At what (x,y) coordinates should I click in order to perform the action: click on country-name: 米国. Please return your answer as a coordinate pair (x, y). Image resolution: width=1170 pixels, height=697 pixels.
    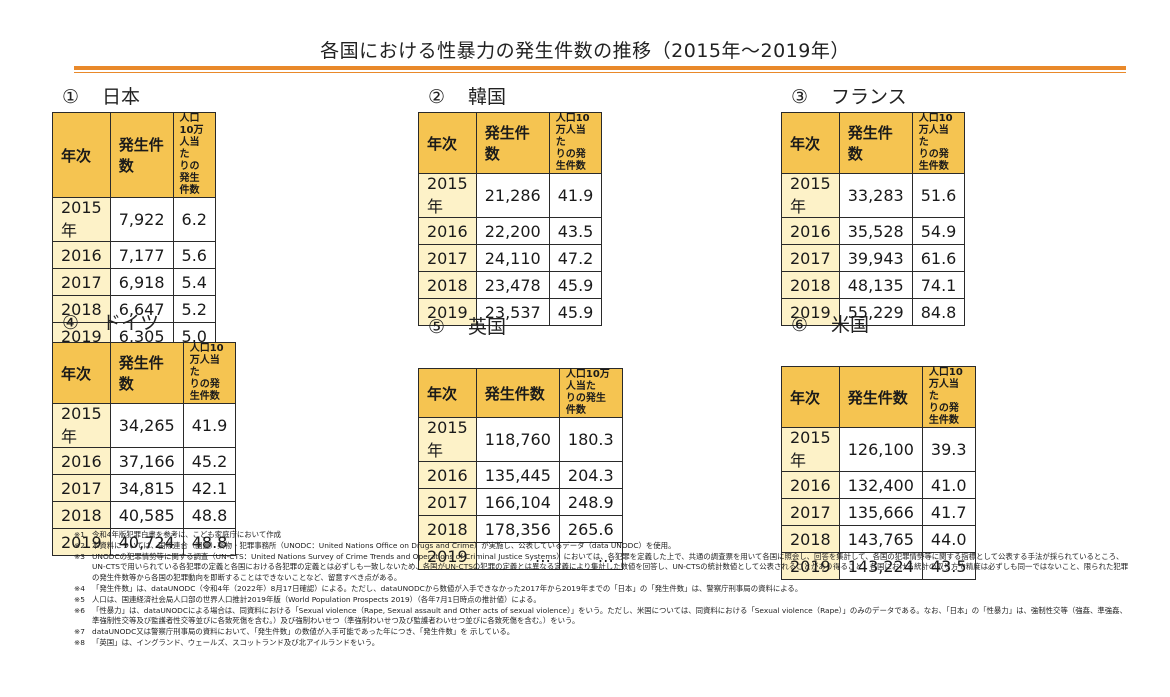
    Looking at the image, I should click on (850, 325).